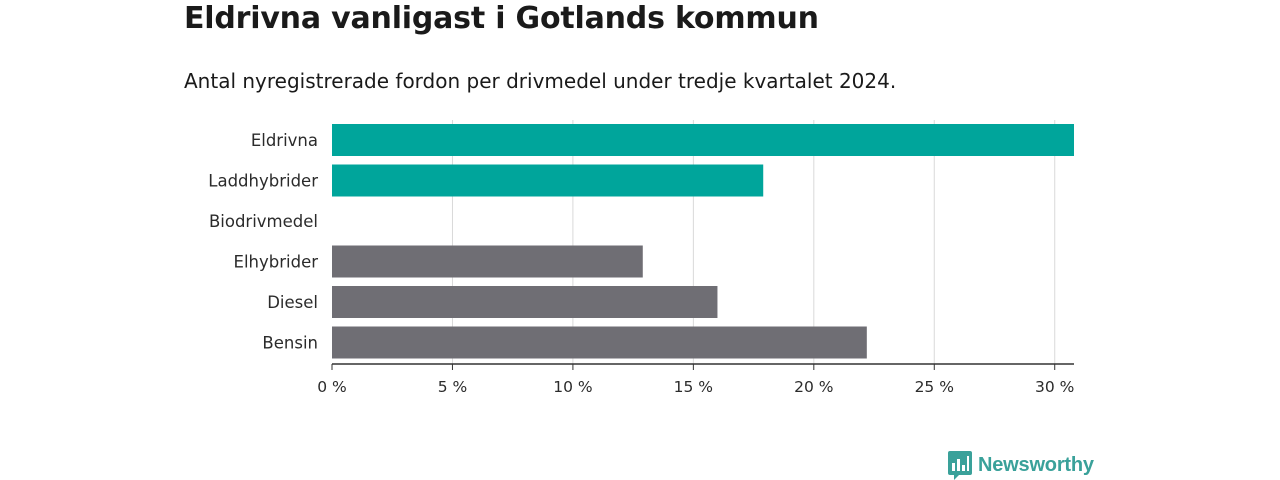 The image size is (1280, 480). Describe the element at coordinates (284, 140) in the screenshot. I see `category-label: Eldrivna` at that location.